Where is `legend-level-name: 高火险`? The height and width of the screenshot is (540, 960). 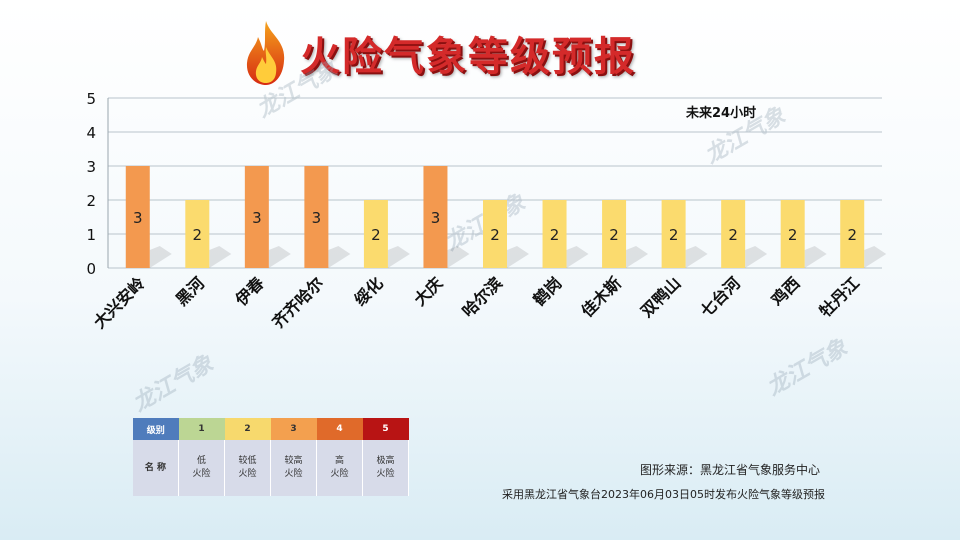
legend-level-name: 高火险 is located at coordinates (339, 468).